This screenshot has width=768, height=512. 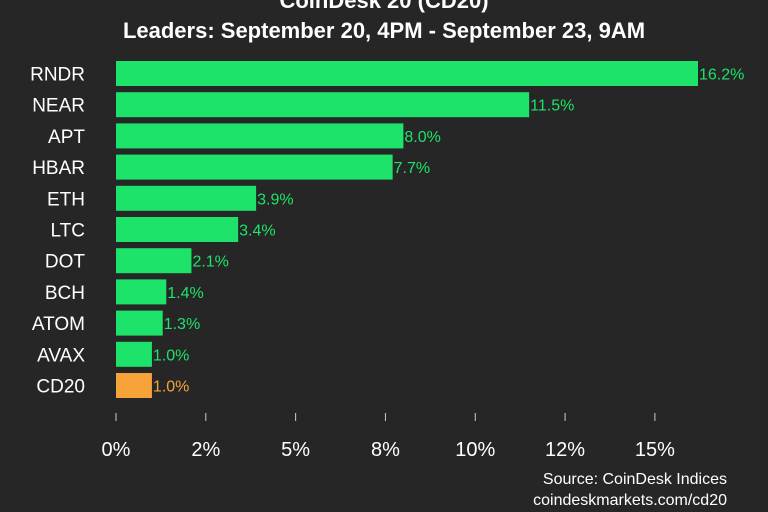 What do you see at coordinates (182, 324) in the screenshot?
I see `value-label-atom: 1.3%` at bounding box center [182, 324].